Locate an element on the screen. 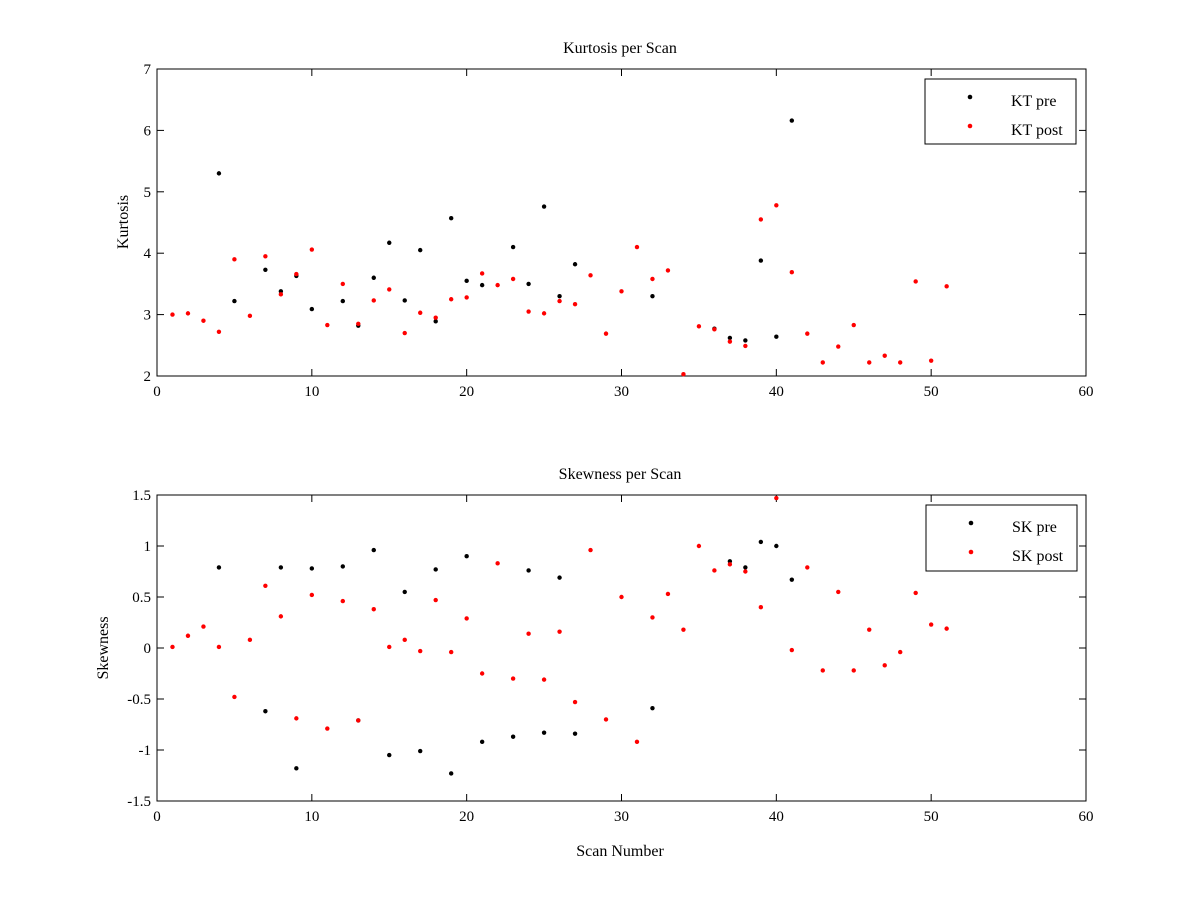  kurtosis-plot-title: Kurtosis per Scan is located at coordinates (620, 48).